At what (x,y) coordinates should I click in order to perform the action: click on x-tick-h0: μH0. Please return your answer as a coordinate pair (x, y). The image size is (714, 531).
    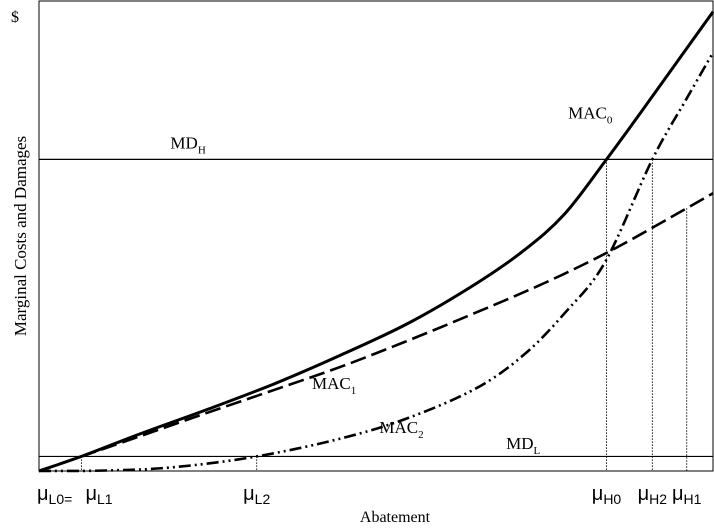
    Looking at the image, I should click on (607, 495).